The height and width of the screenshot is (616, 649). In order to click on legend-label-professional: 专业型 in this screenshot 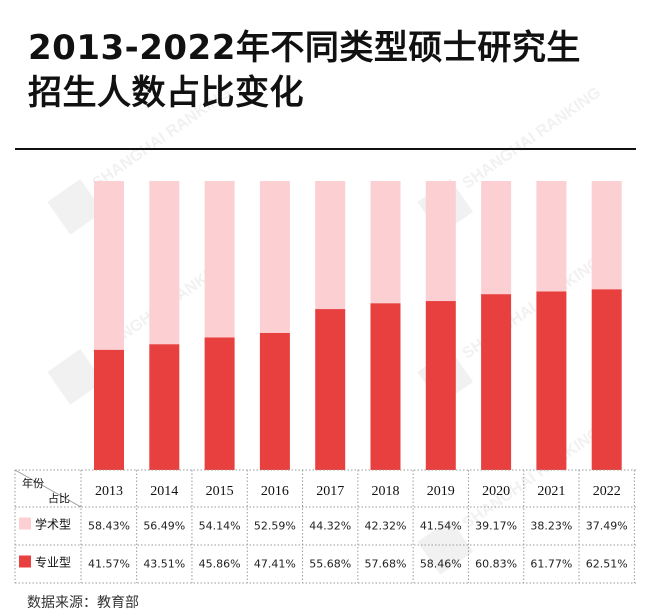, I will do `click(53, 562)`.